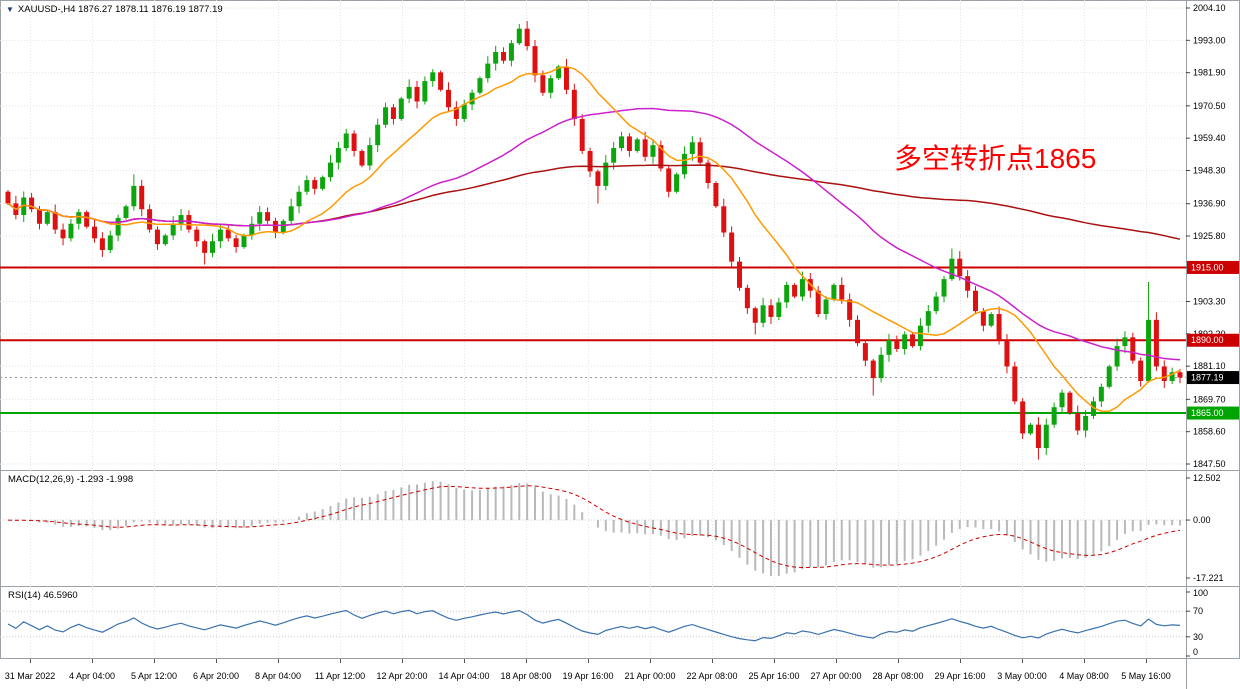 This screenshot has height=689, width=1240. I want to click on rsi-axis-label: 30, so click(1198, 637).